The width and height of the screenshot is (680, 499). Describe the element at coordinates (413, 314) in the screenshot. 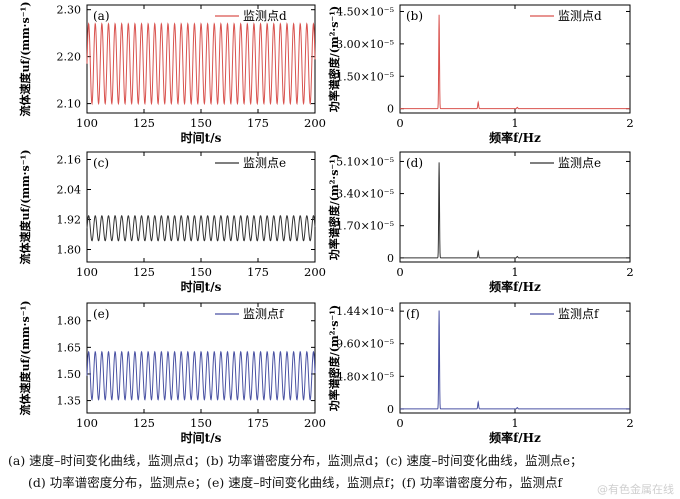

I see `panel-label: (f)` at that location.